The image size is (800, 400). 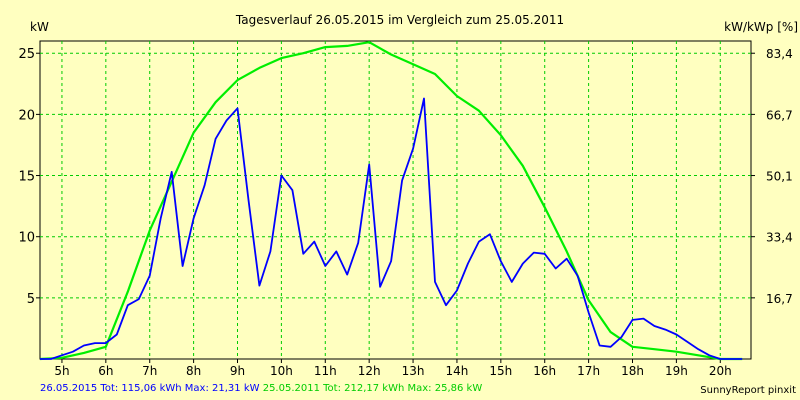 What do you see at coordinates (193, 371) in the screenshot?
I see `x-tick-label: 8h` at bounding box center [193, 371].